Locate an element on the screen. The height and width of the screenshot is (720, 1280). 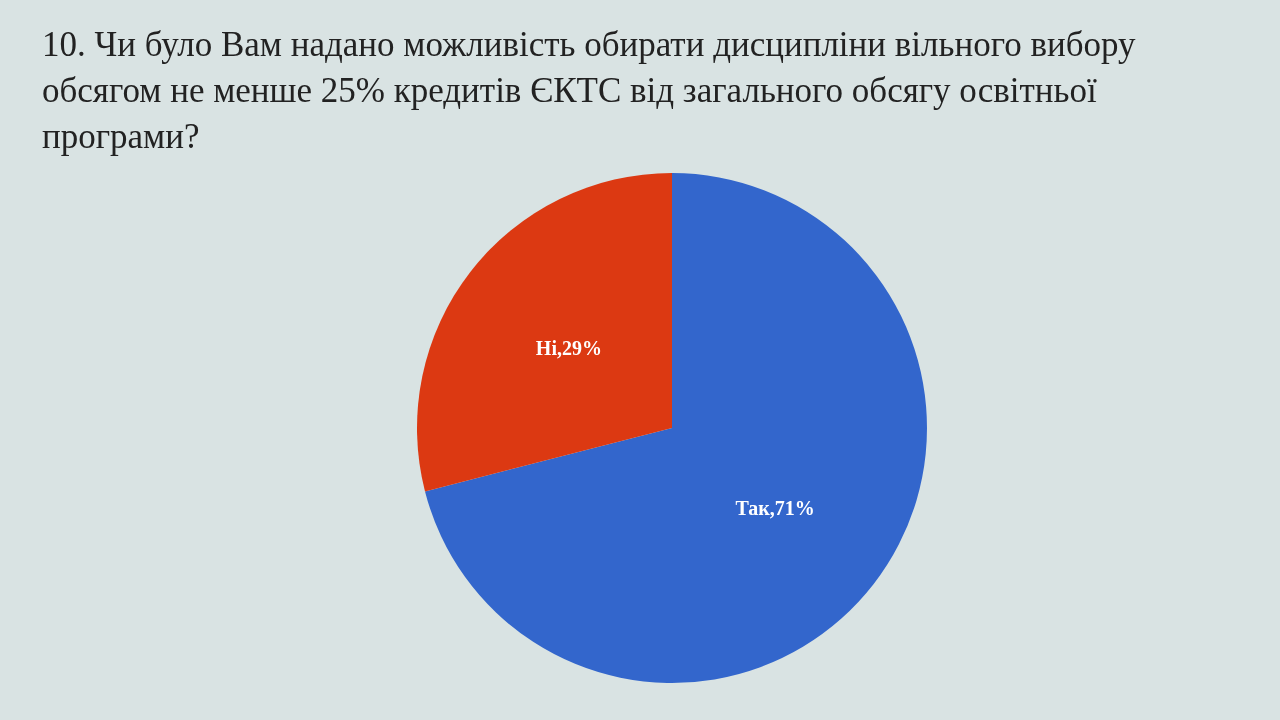
data-label: ,29% is located at coordinates (579, 348).